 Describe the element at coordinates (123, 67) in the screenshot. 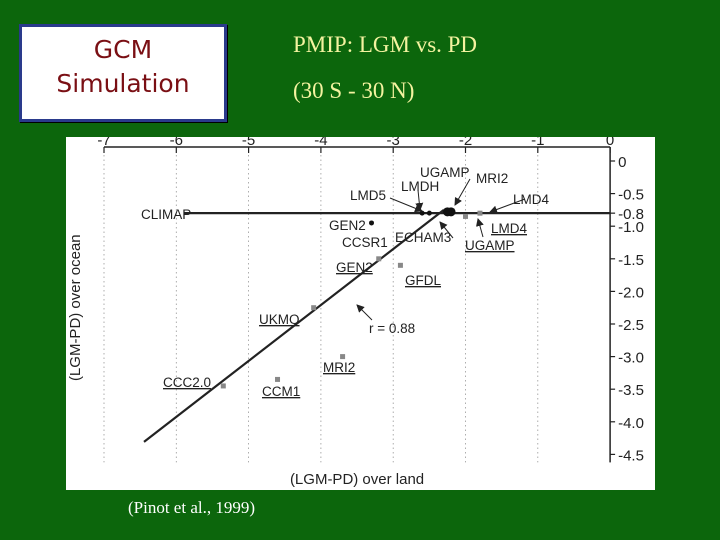

I see `gcm-simulation-label: GCM Simulation` at that location.